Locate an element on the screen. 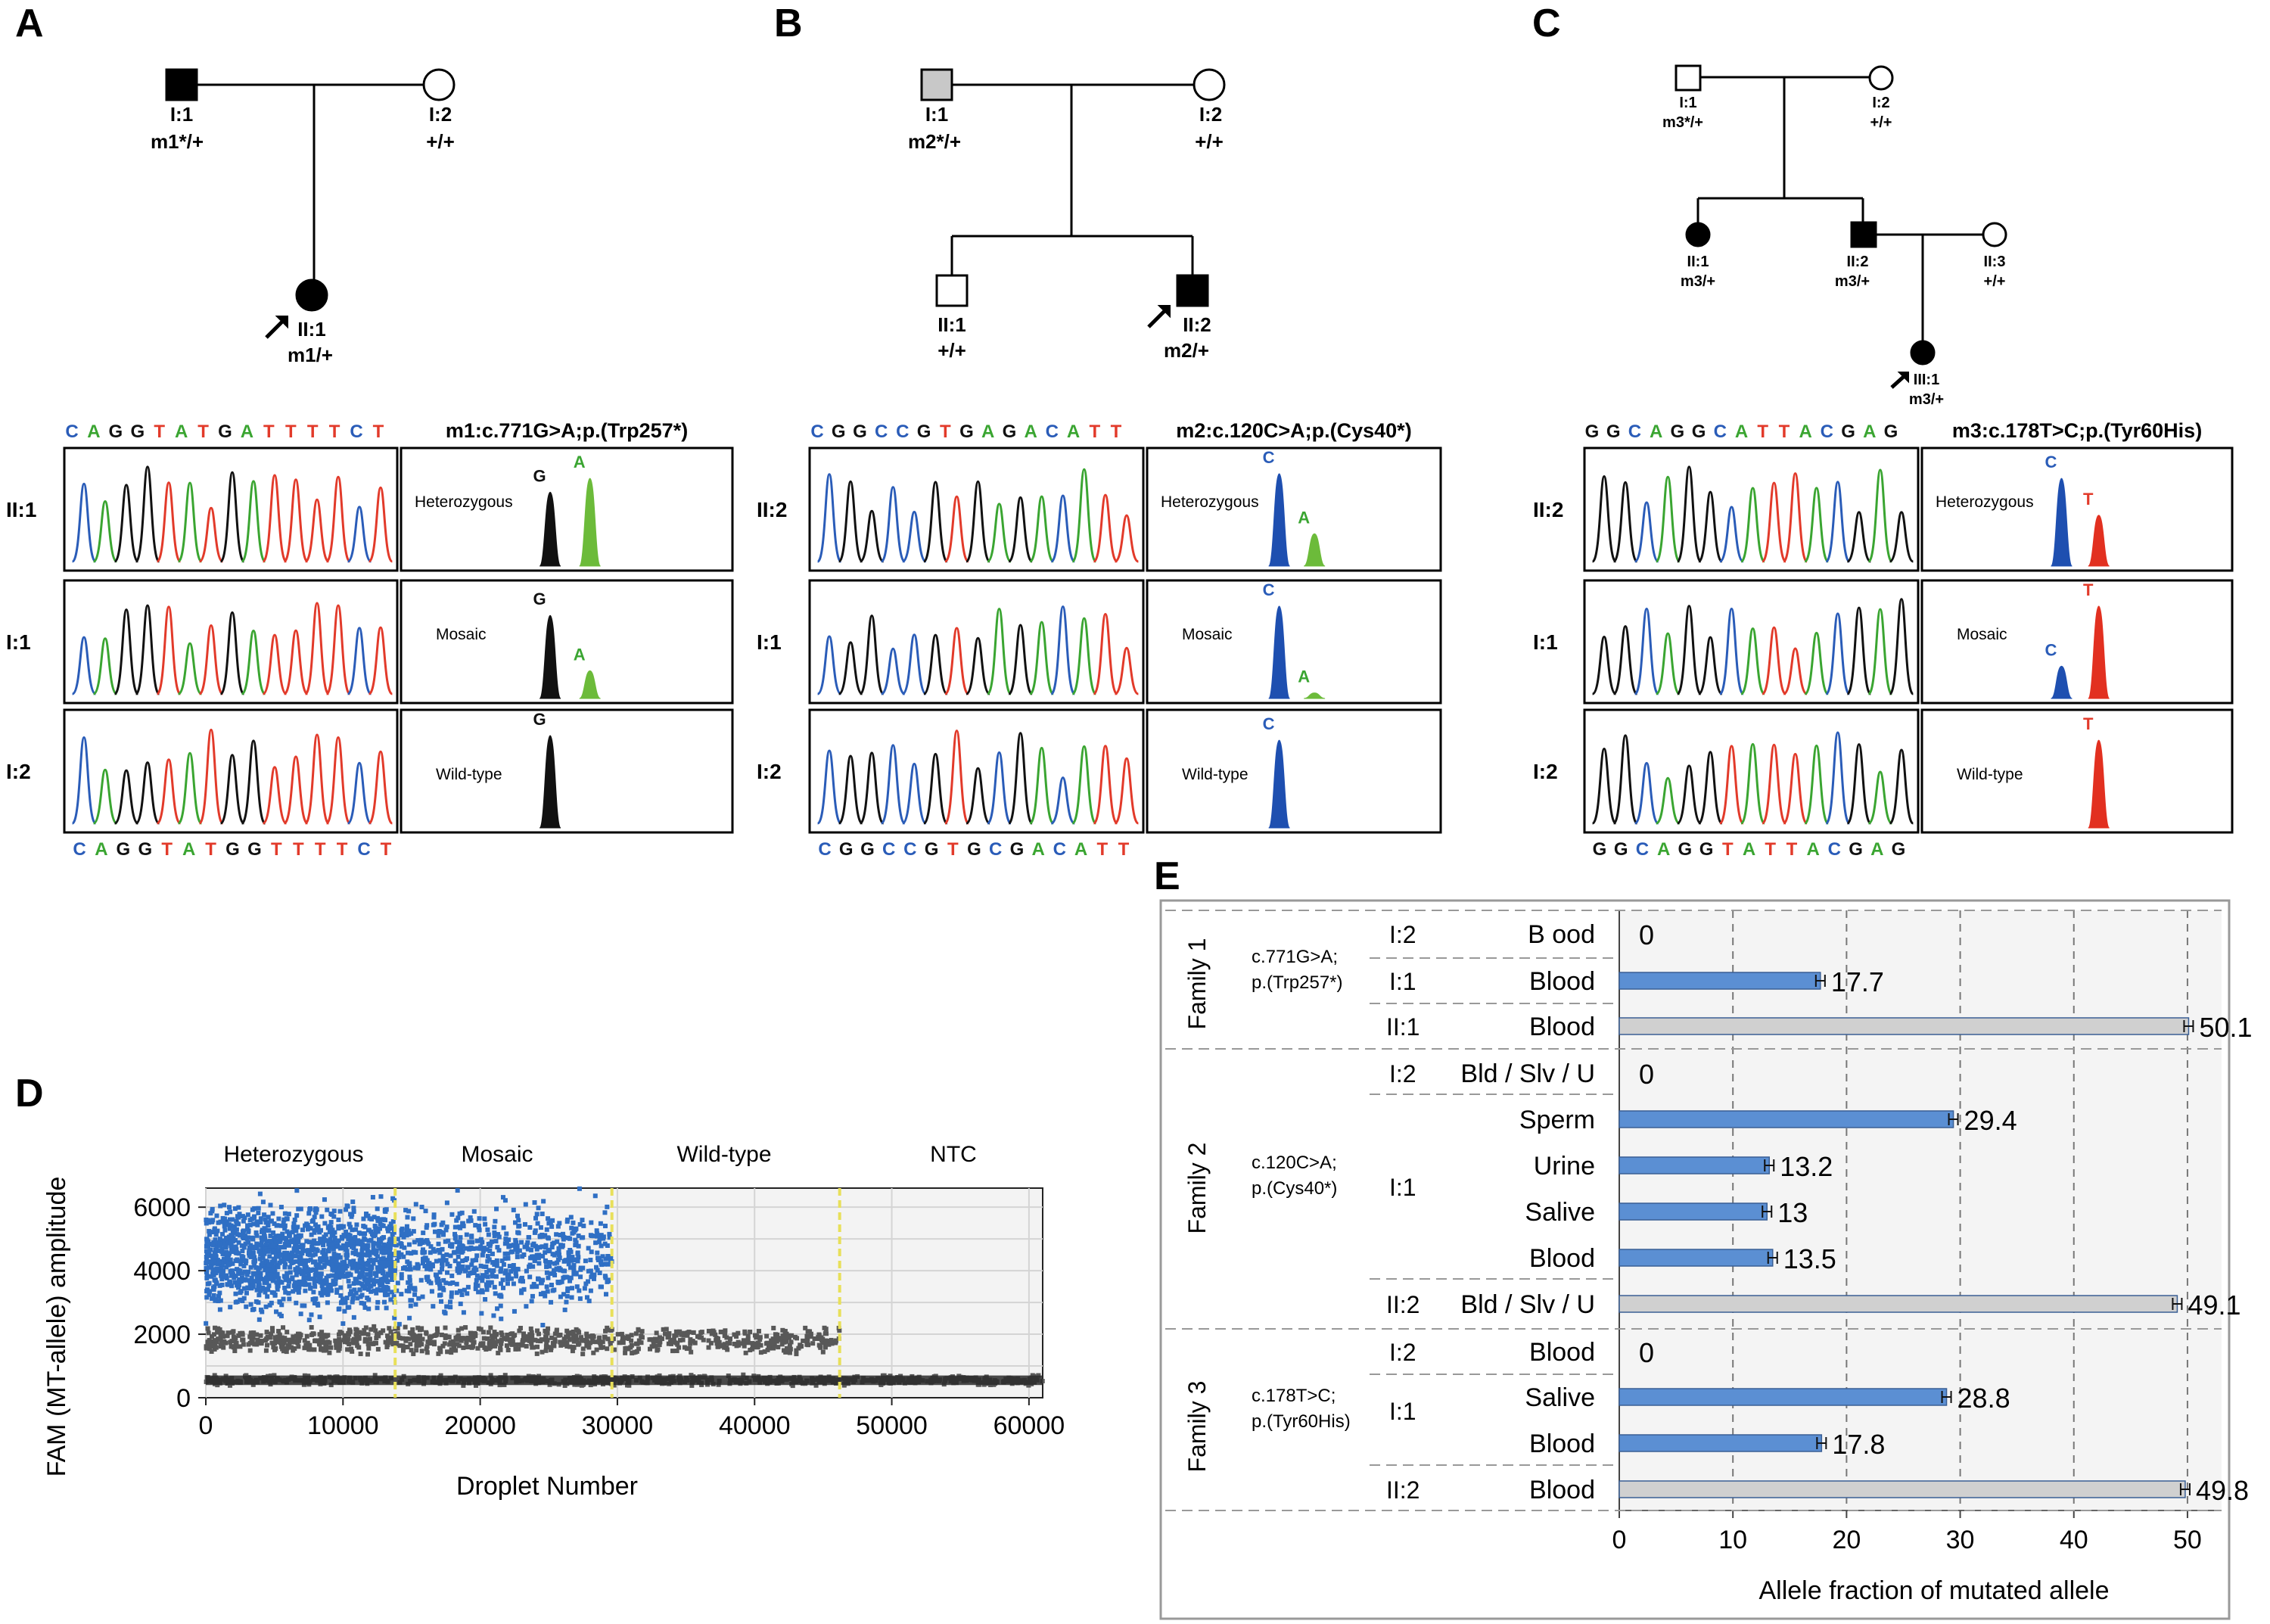  row-label: I:2 is located at coordinates (19, 771).